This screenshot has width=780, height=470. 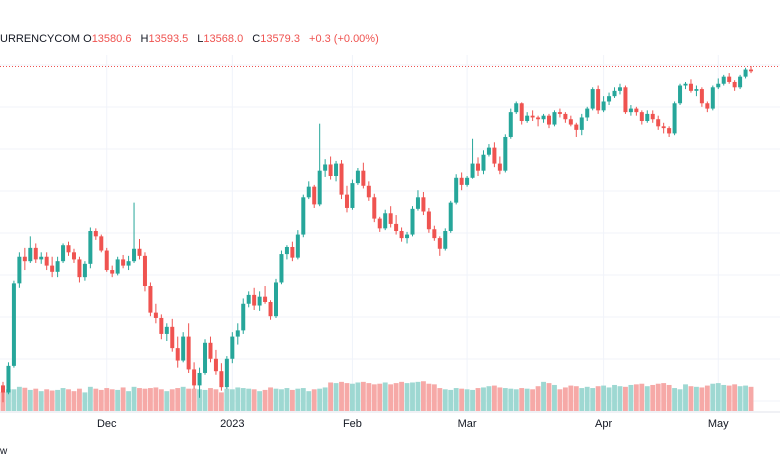 What do you see at coordinates (223, 39) in the screenshot?
I see `low-value: 13568.0` at bounding box center [223, 39].